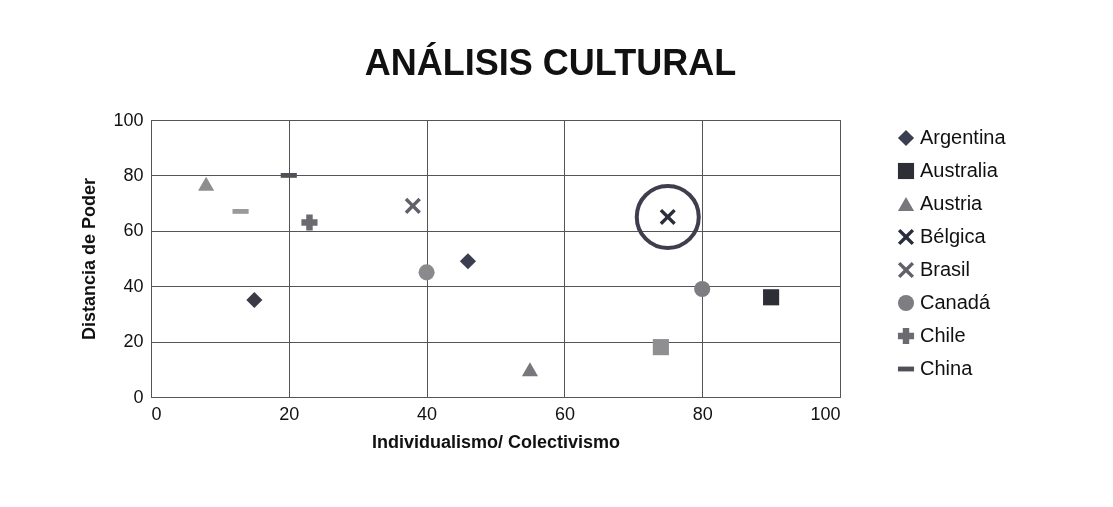  Describe the element at coordinates (564, 413) in the screenshot. I see `x-tick-label: 60` at that location.